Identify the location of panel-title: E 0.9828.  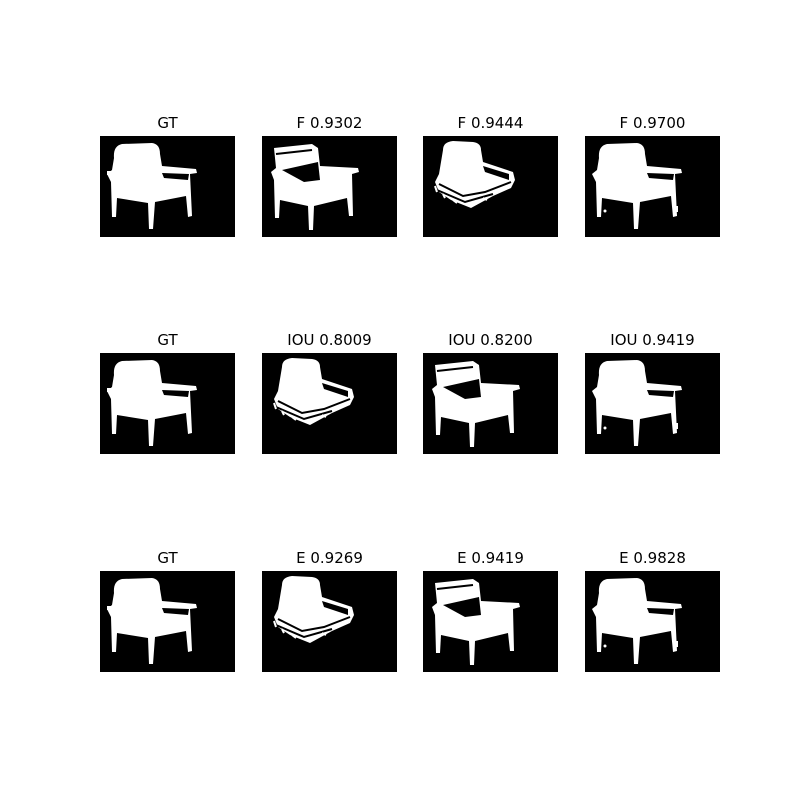
(652, 558).